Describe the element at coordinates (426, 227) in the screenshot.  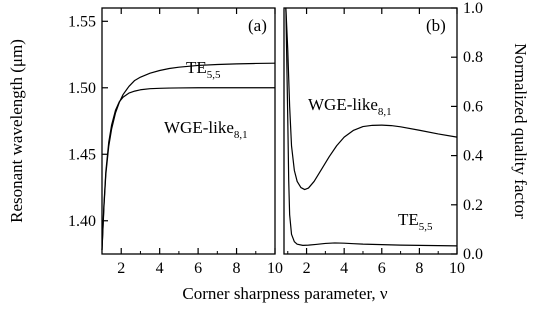
I see `curve-label-te-b-sub: 5,5` at that location.